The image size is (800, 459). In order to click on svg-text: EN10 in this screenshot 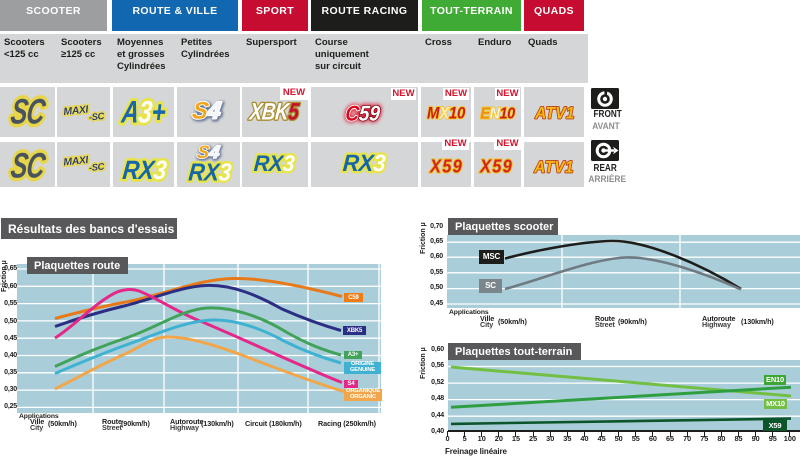, I will do `click(497, 114)`.